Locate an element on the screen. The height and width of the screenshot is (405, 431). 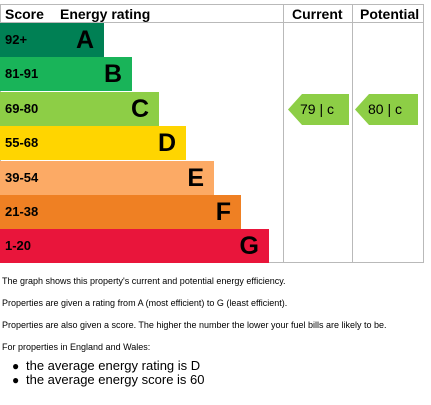
current-rating-arrow: 79 | c is located at coordinates (318, 109).